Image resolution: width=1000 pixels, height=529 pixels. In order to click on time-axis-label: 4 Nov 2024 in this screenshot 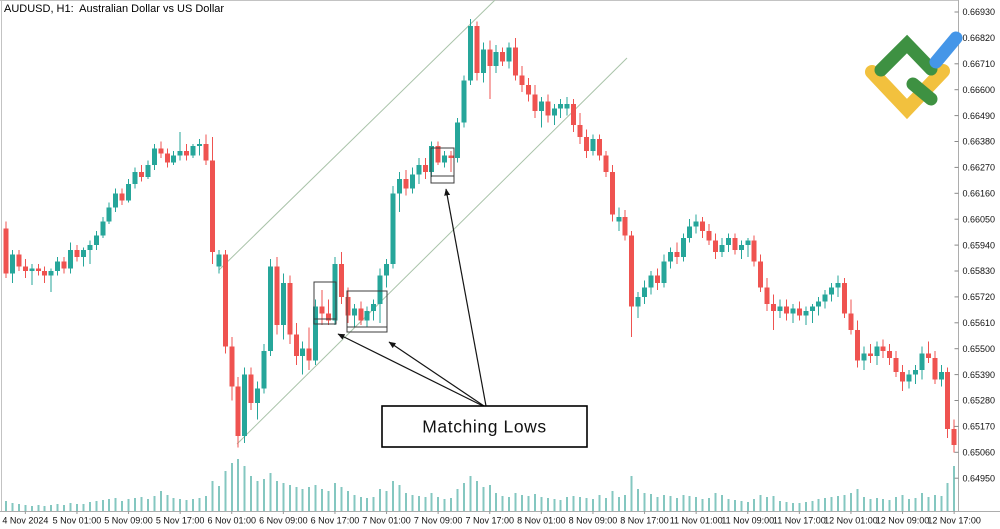, I will do `click(25, 521)`.